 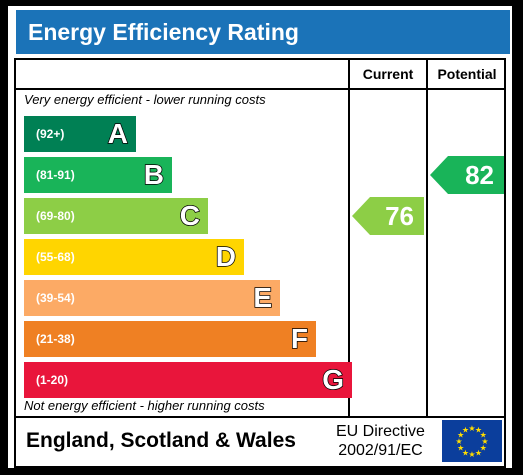 What do you see at coordinates (332, 379) in the screenshot?
I see `band-letter: G` at bounding box center [332, 379].